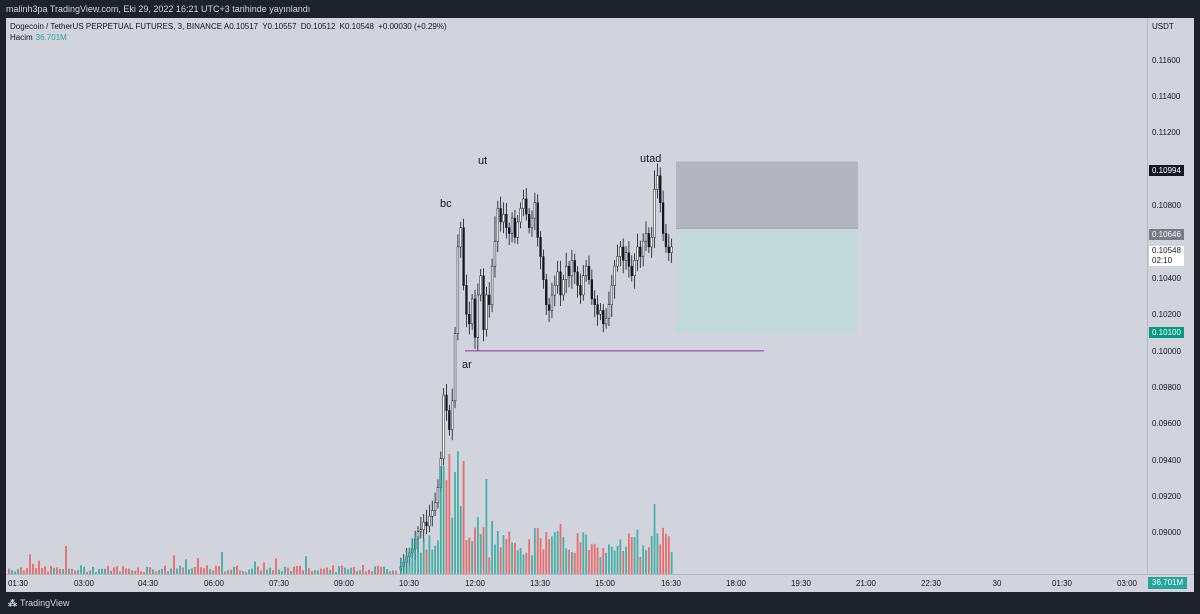 The height and width of the screenshot is (614, 1200). Describe the element at coordinates (39, 603) in the screenshot. I see `tradingview-logo: ⁂ TradingView` at that location.